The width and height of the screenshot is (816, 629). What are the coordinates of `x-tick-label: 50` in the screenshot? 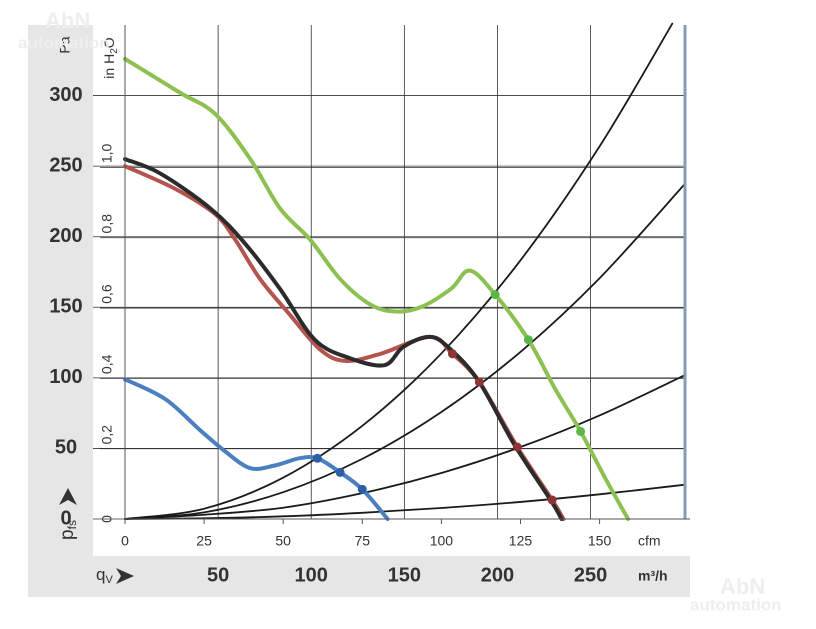 It's located at (283, 541).